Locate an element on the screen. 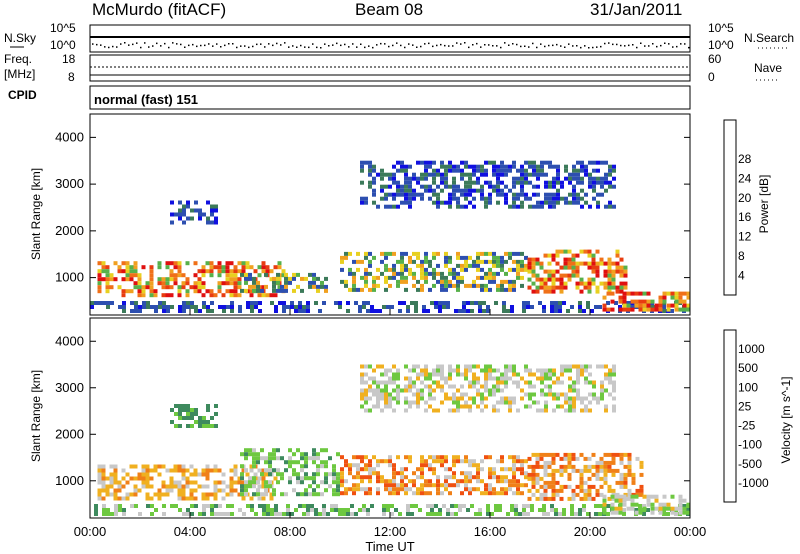 This screenshot has height=554, width=800. nsearch-tick-bottom: 10^0 is located at coordinates (721, 45).